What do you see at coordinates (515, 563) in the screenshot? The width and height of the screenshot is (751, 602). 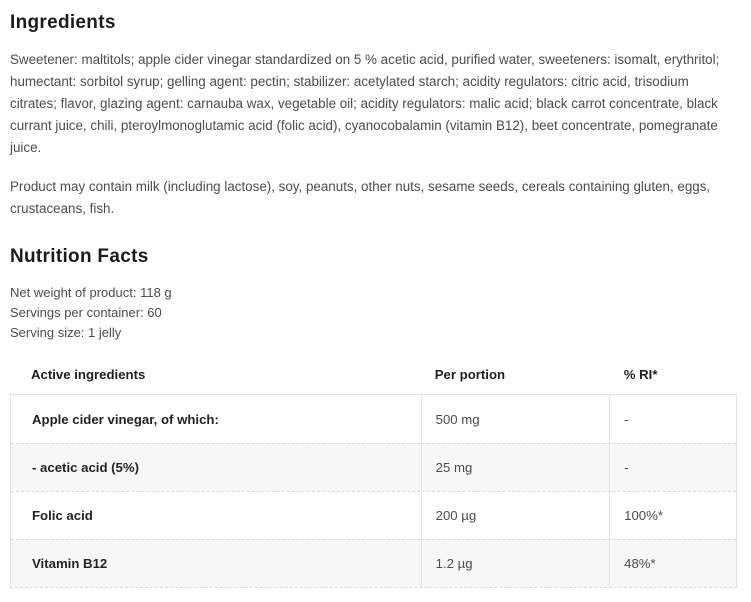 I see `per-portion-cell: 1.2 µg` at bounding box center [515, 563].